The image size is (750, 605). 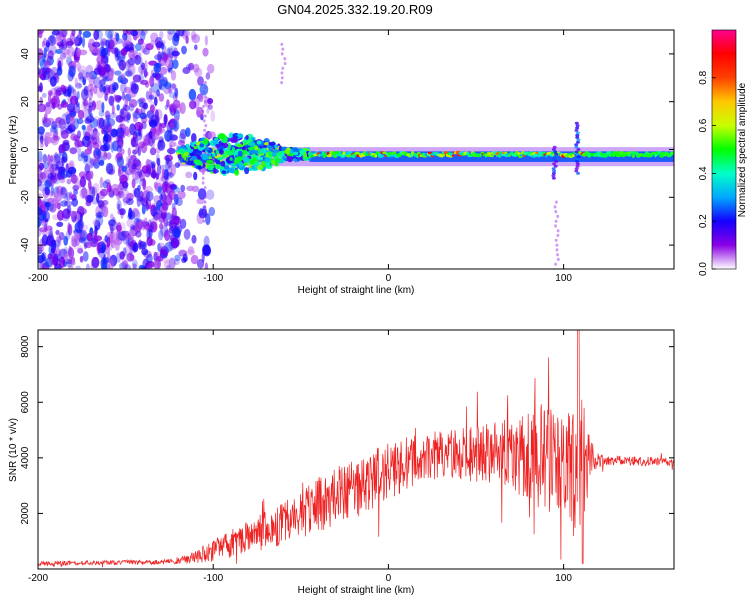 I want to click on x-tick-label: -100, so click(x=213, y=578).